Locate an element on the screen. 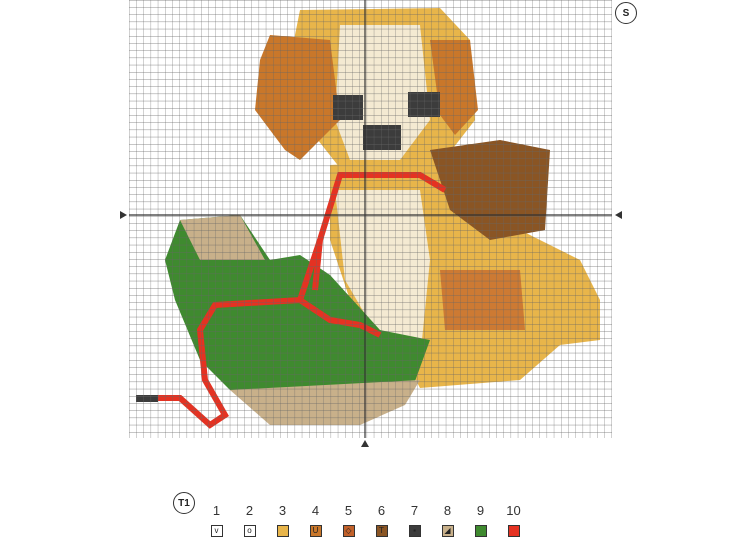  legend-item: 8 ◢ is located at coordinates (447, 520).